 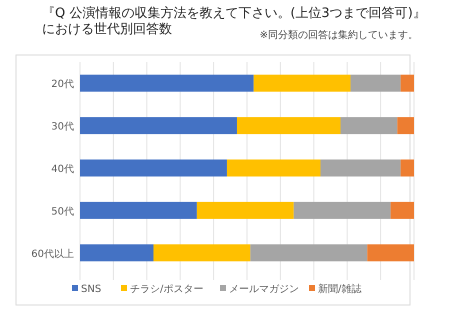 What do you see at coordinates (52, 254) in the screenshot?
I see `y-tick-label: 60代以上` at bounding box center [52, 254].